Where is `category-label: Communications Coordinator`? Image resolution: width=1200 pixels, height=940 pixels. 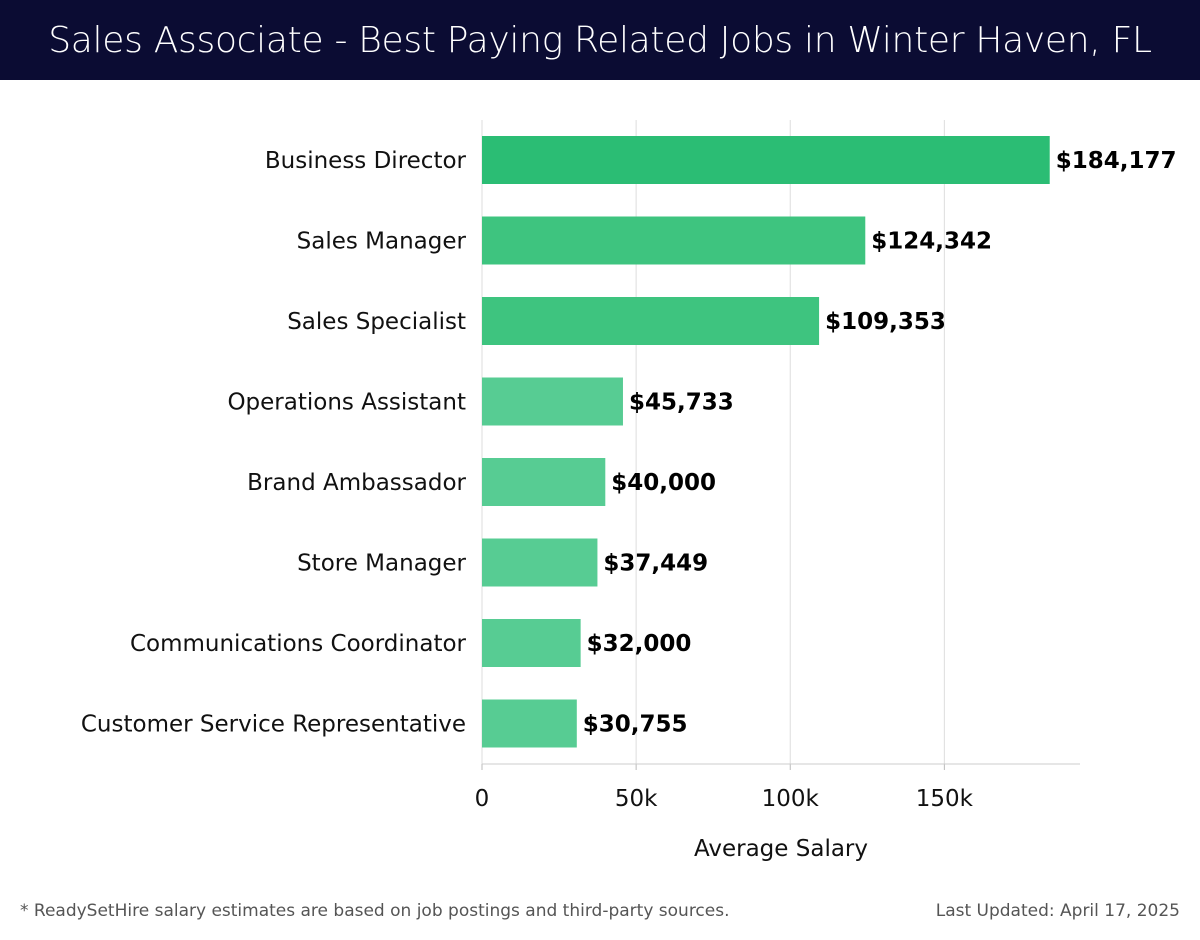
category-label: Communications Coordinator is located at coordinates (298, 644).